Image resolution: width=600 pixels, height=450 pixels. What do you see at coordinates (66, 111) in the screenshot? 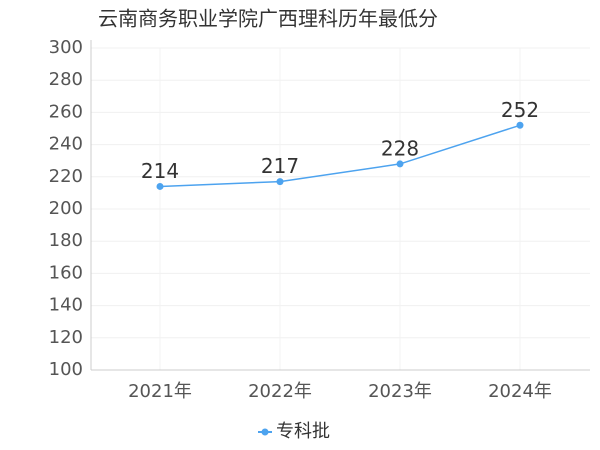
I see `y-tick-label: 260` at bounding box center [66, 111].